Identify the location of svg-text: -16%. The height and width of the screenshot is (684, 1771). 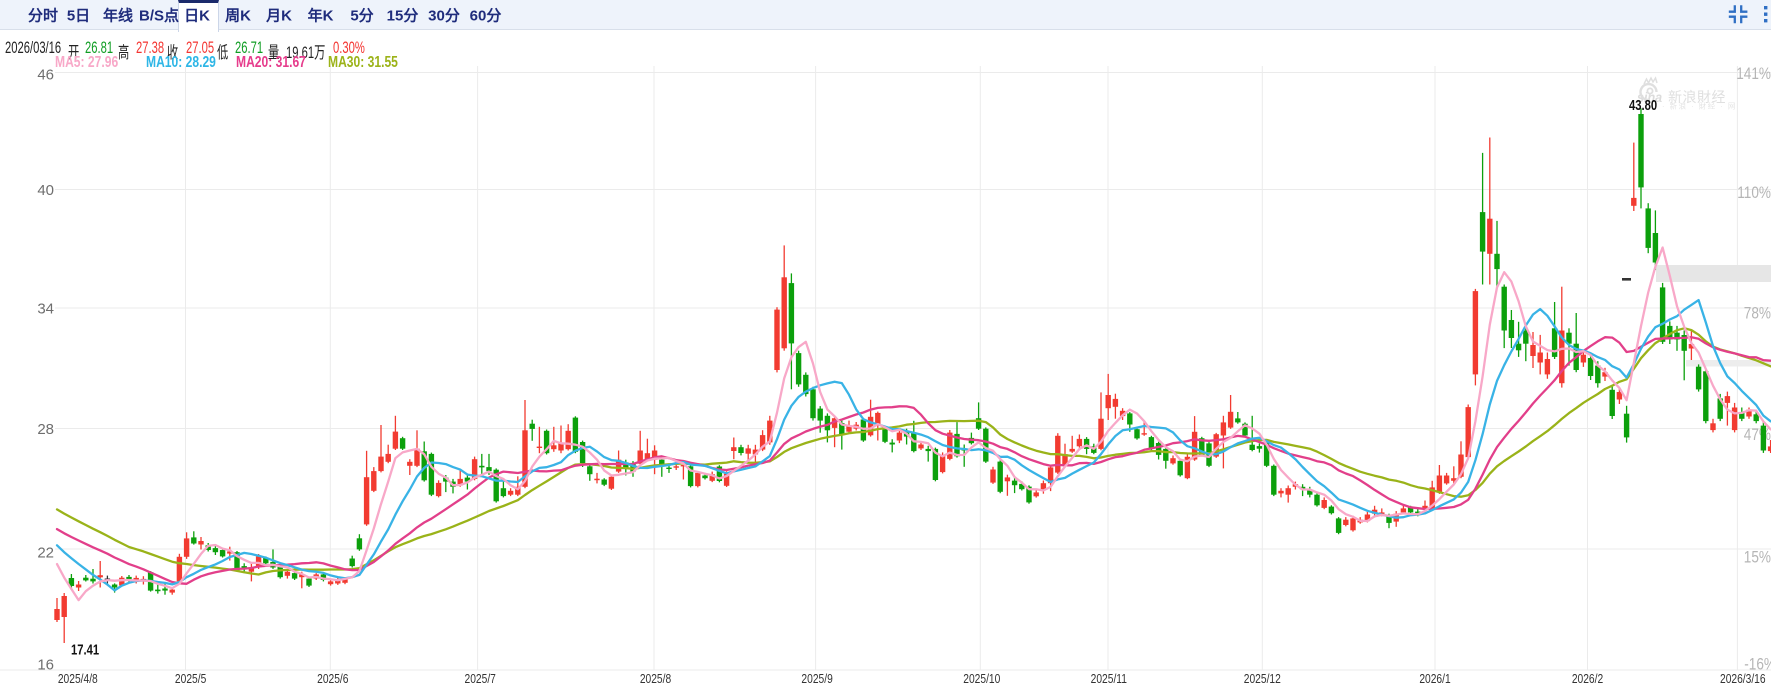
(1757, 664).